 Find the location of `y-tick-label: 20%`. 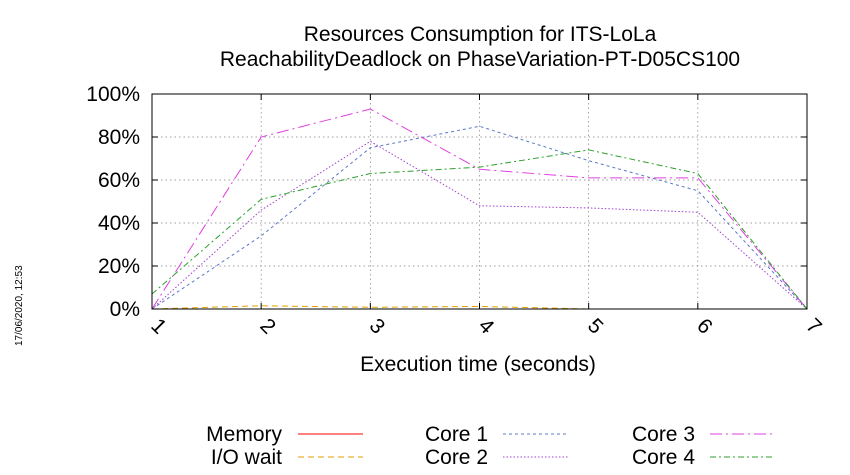

y-tick-label: 20% is located at coordinates (119, 266).